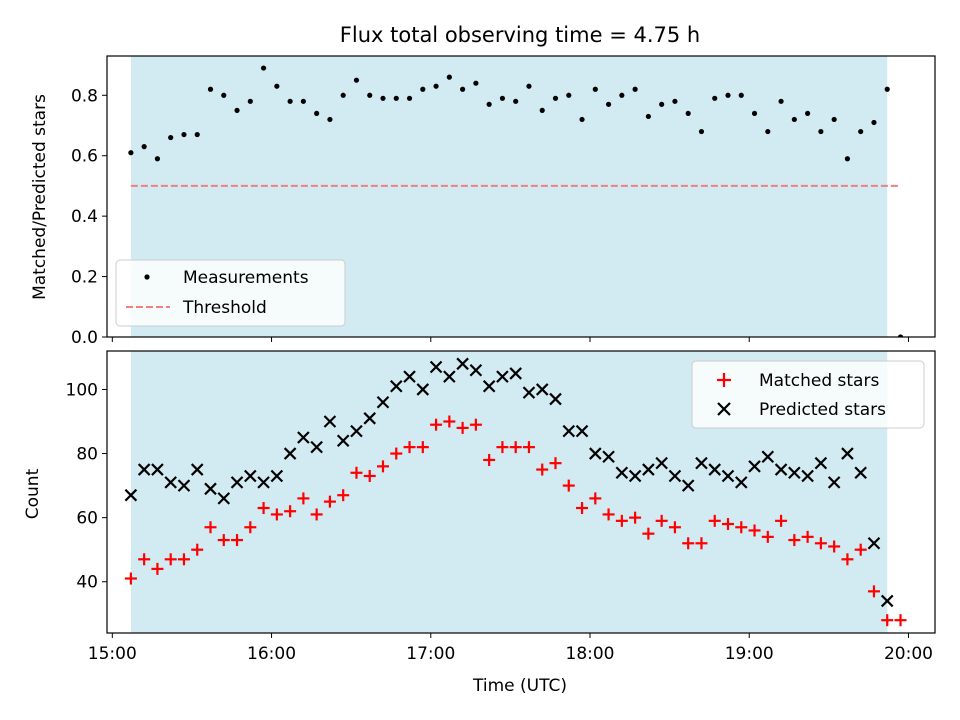 This screenshot has height=720, width=960. Describe the element at coordinates (86, 486) in the screenshot. I see `bottom-y-ticks: 40 60 80 100` at that location.